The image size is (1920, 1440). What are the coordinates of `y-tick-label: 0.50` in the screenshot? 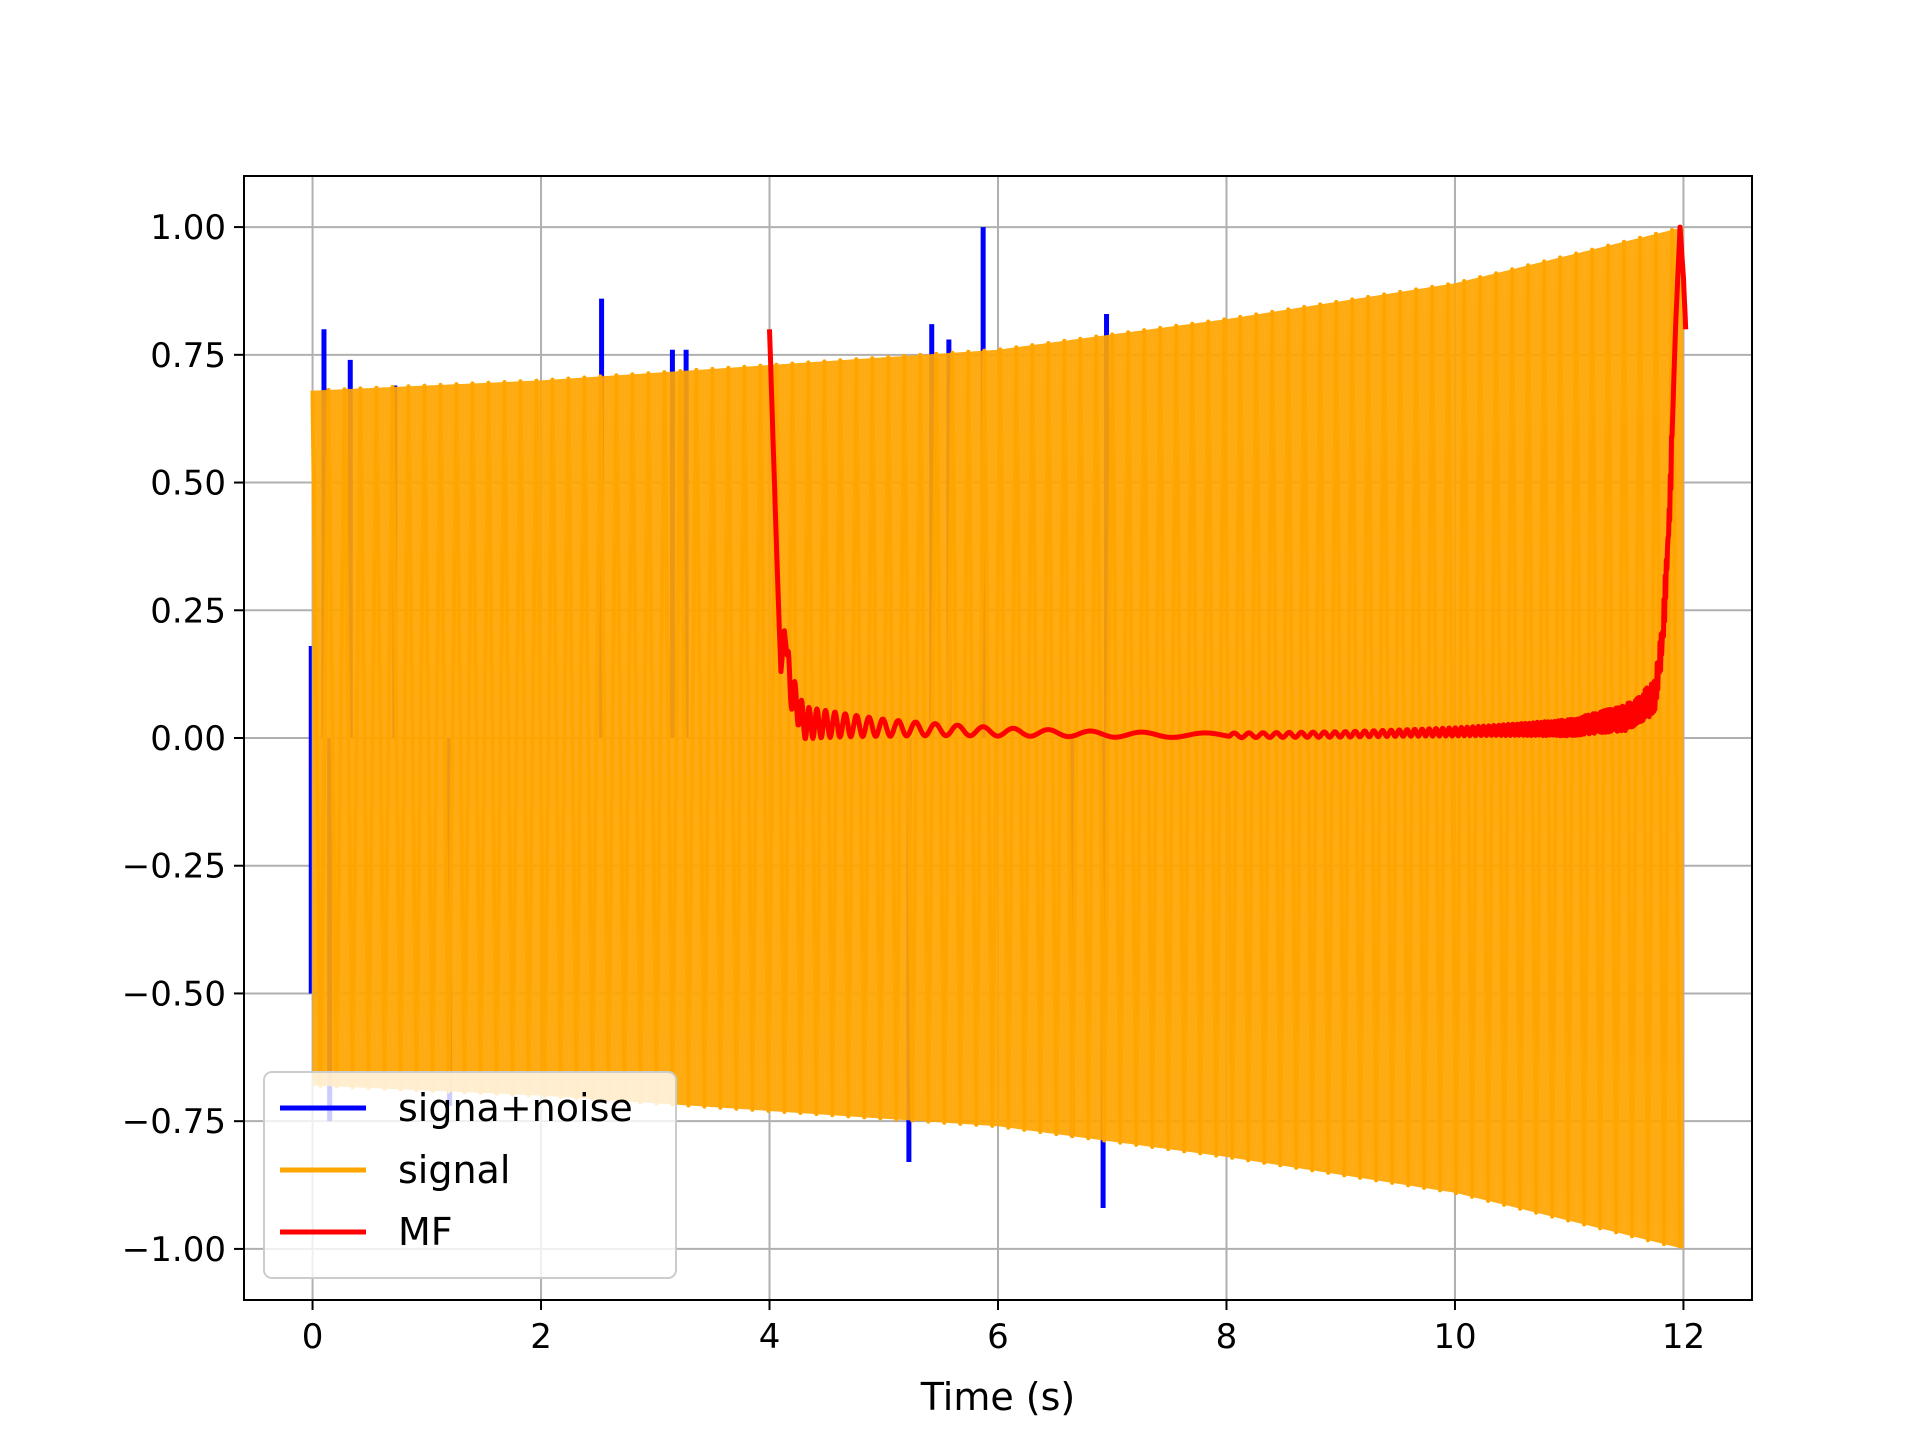 It's located at (188, 484).